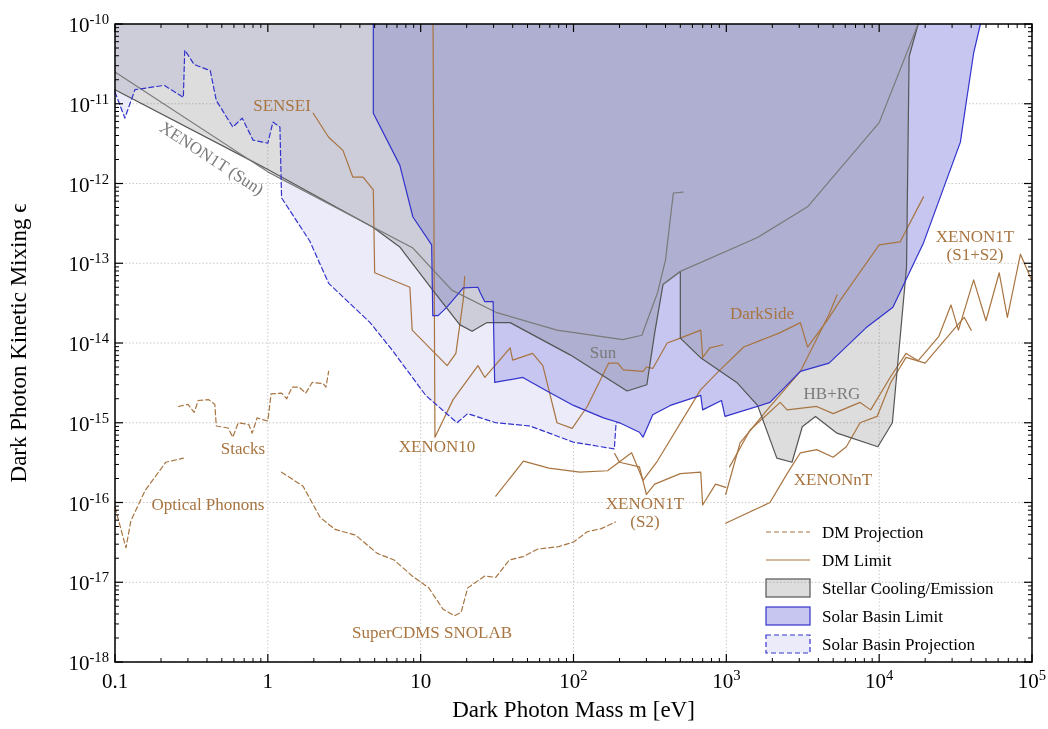 The width and height of the screenshot is (1048, 729). Describe the element at coordinates (832, 393) in the screenshot. I see `annotation: HB+RG` at that location.